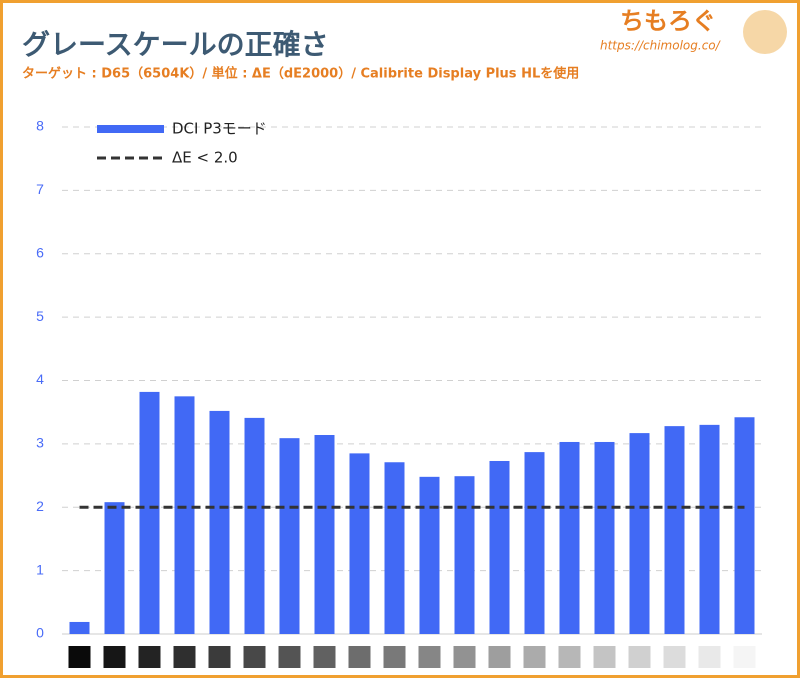 The width and height of the screenshot is (800, 678). Describe the element at coordinates (40, 506) in the screenshot. I see `y-tick-label: 2` at that location.